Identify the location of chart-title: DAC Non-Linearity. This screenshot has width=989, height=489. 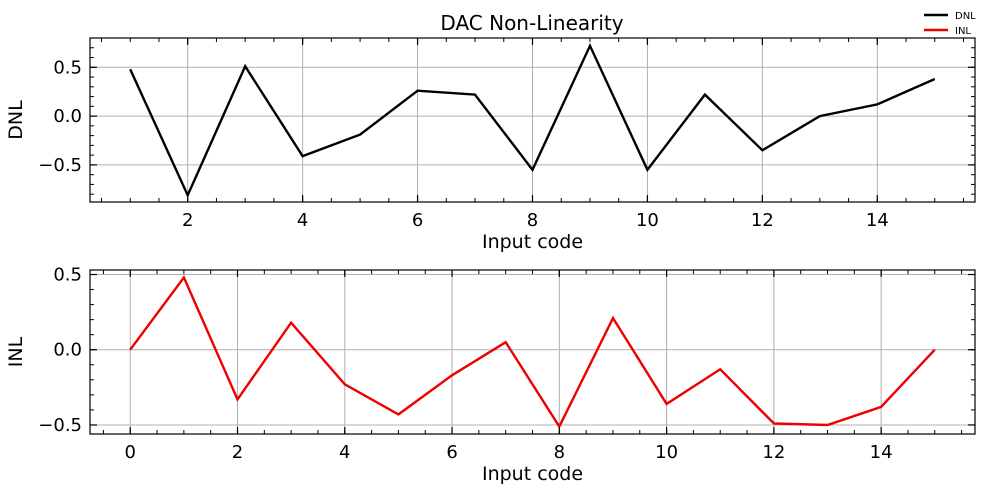
(531, 23).